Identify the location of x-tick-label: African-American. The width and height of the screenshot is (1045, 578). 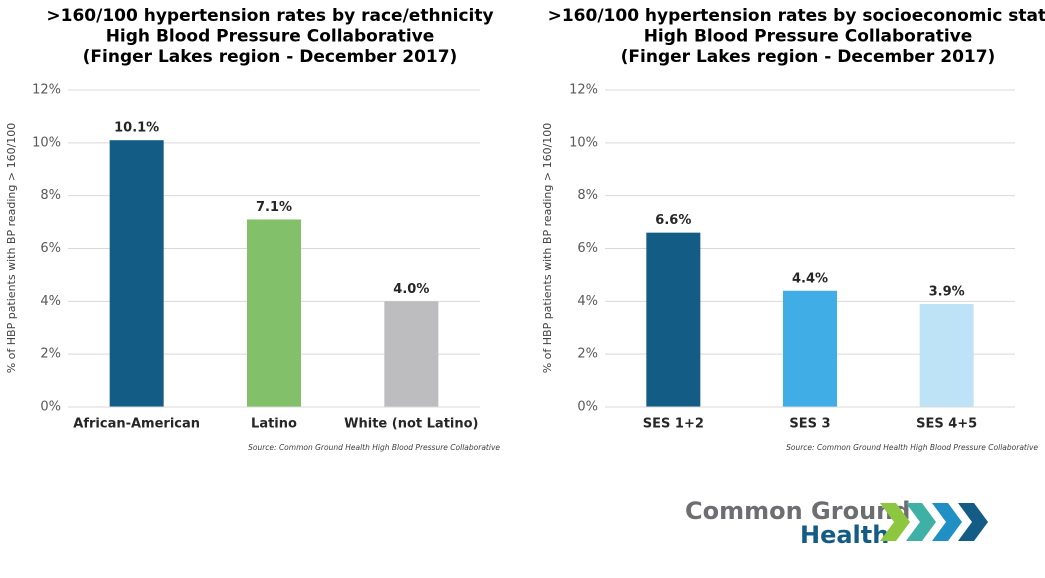
(136, 424).